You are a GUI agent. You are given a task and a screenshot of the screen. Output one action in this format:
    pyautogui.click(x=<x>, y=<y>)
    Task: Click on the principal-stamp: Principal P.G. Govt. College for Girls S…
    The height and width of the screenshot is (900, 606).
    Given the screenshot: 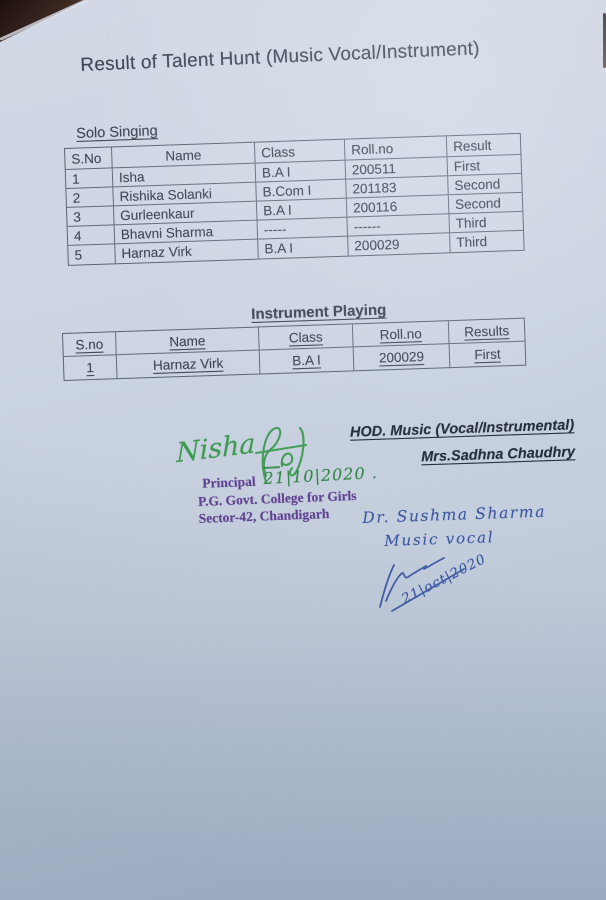 What is the action you would take?
    pyautogui.click(x=277, y=498)
    